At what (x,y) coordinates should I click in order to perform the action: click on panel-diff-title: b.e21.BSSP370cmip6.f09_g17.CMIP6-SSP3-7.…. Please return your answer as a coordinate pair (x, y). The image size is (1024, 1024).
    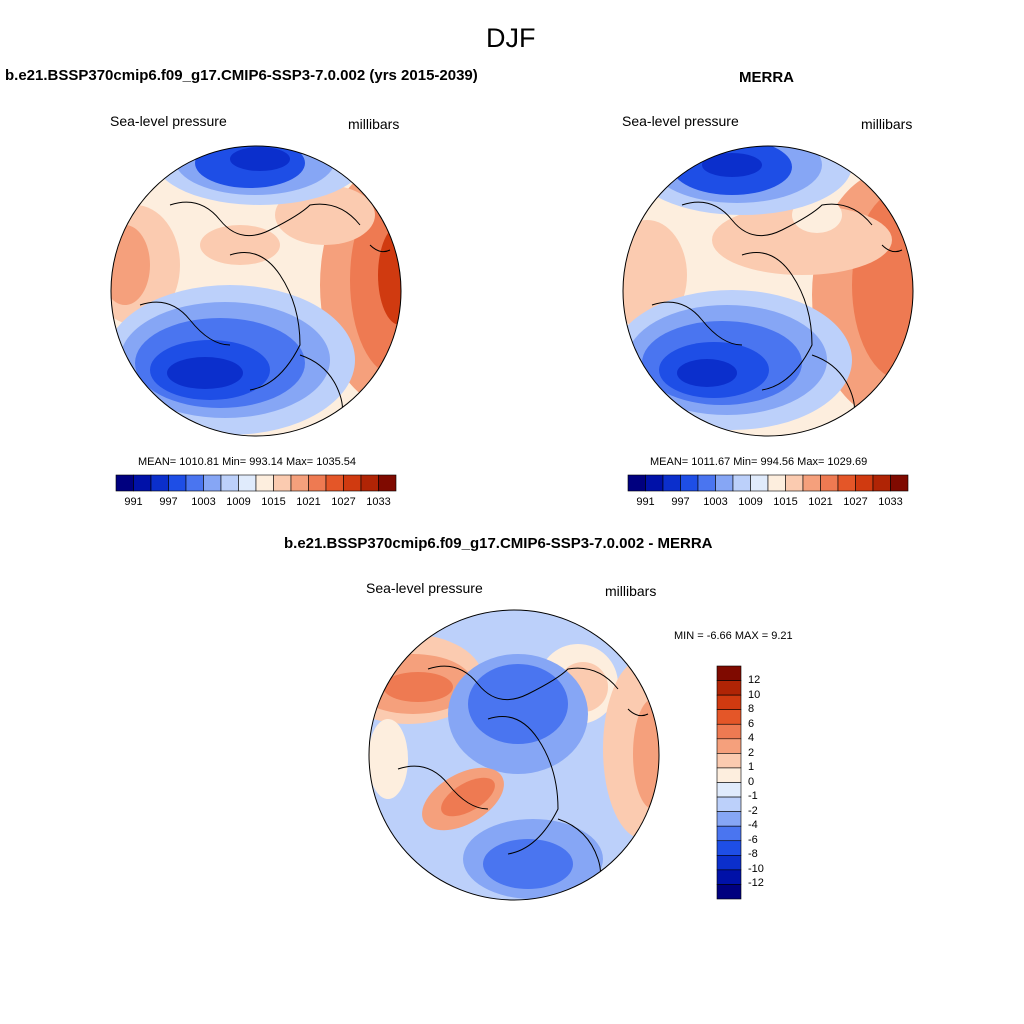
    Looking at the image, I should click on (498, 543).